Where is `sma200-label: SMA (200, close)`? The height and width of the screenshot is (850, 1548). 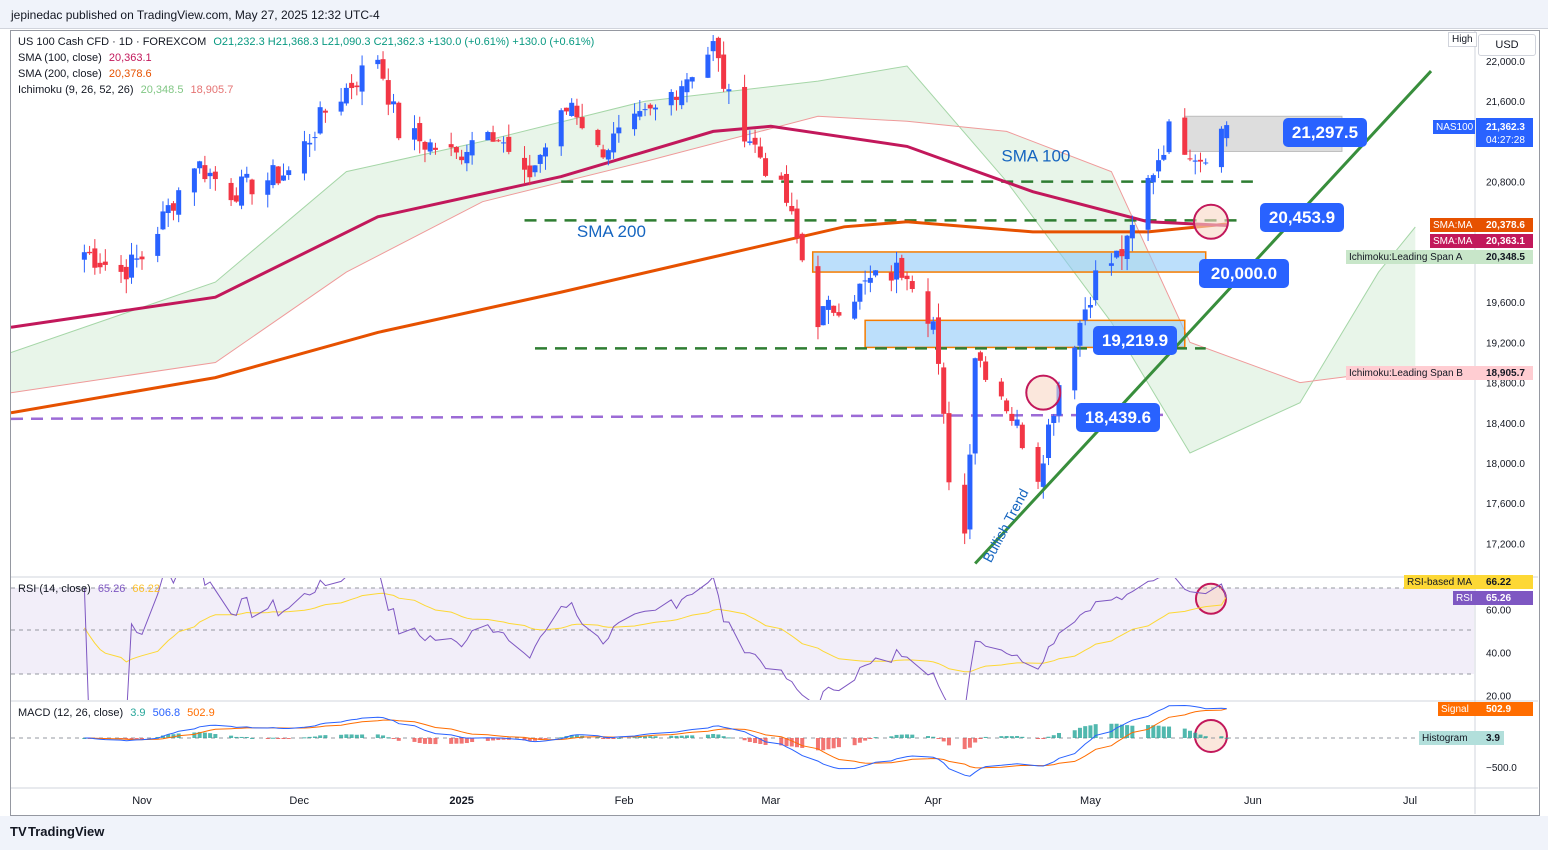 sma200-label: SMA (200, close) is located at coordinates (60, 74).